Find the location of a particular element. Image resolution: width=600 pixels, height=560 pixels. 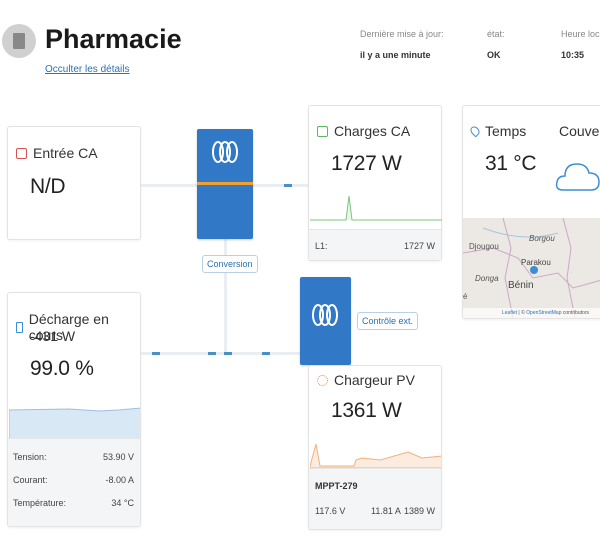

pv-charger-value: 1361 W is located at coordinates (366, 410).